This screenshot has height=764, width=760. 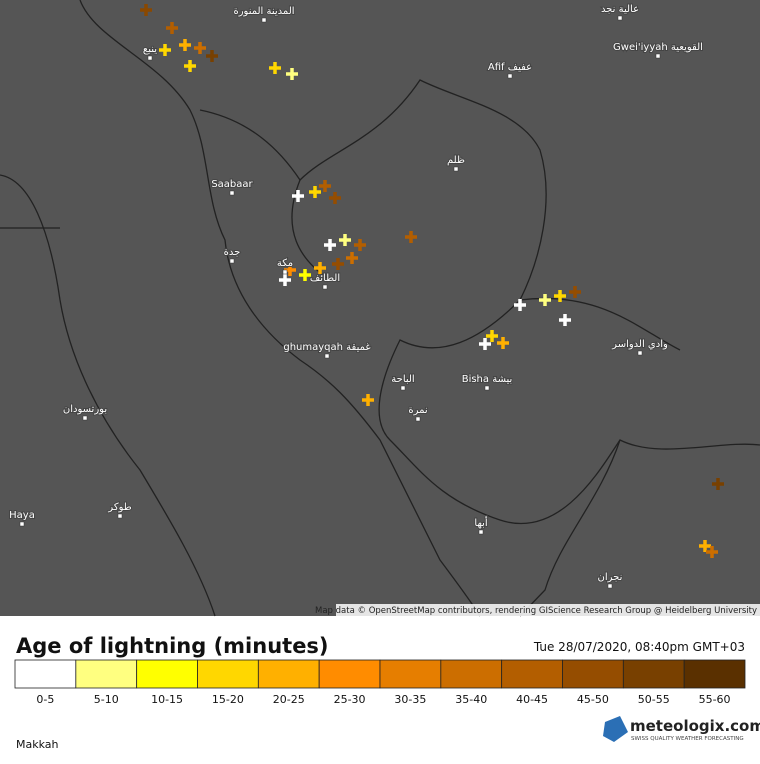 I want to click on attribution-bg, so click(x=548, y=610).